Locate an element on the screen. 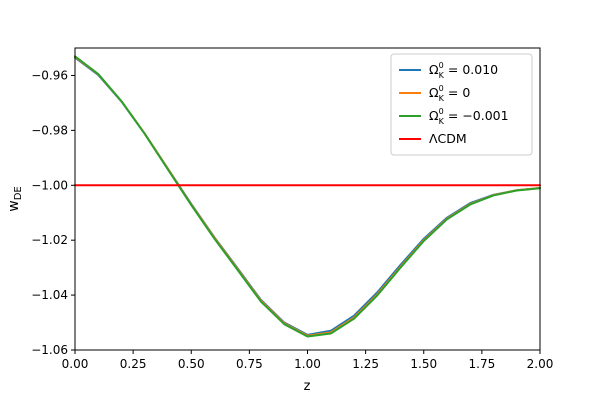 The height and width of the screenshot is (400, 600). y-tick-label: −1.00 is located at coordinates (49, 185).